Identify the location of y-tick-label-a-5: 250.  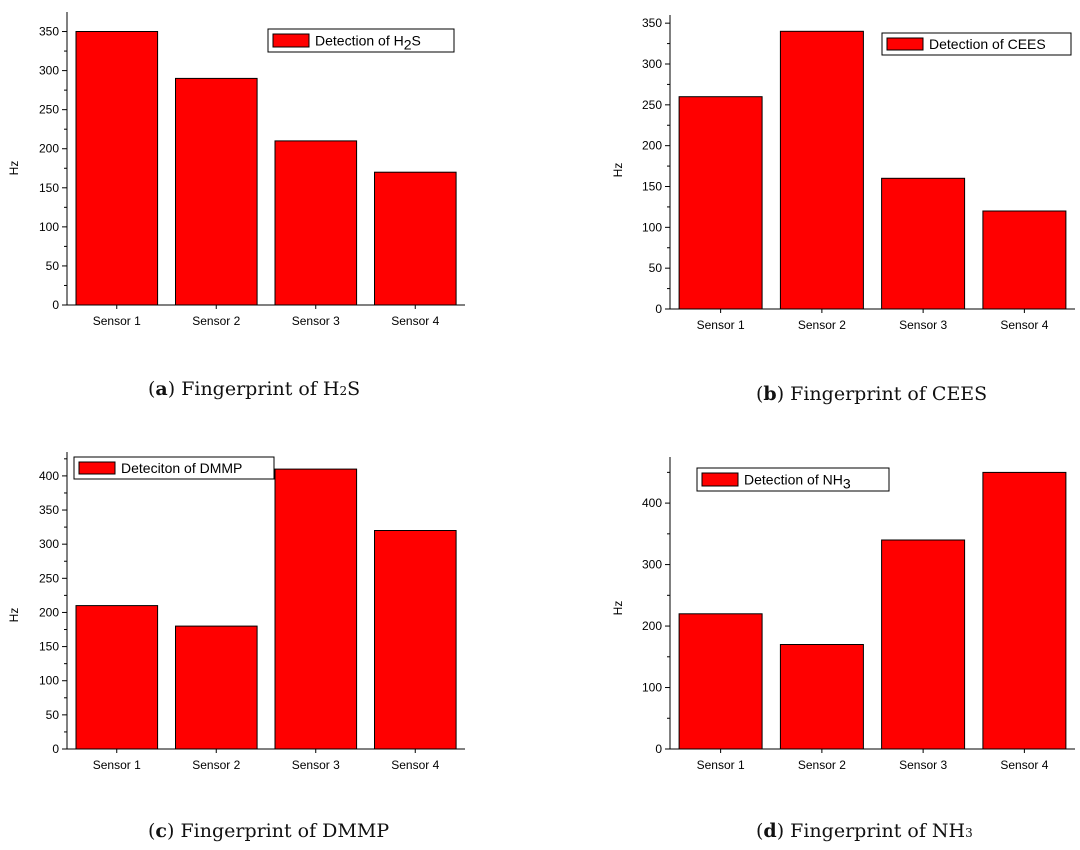
(49, 110).